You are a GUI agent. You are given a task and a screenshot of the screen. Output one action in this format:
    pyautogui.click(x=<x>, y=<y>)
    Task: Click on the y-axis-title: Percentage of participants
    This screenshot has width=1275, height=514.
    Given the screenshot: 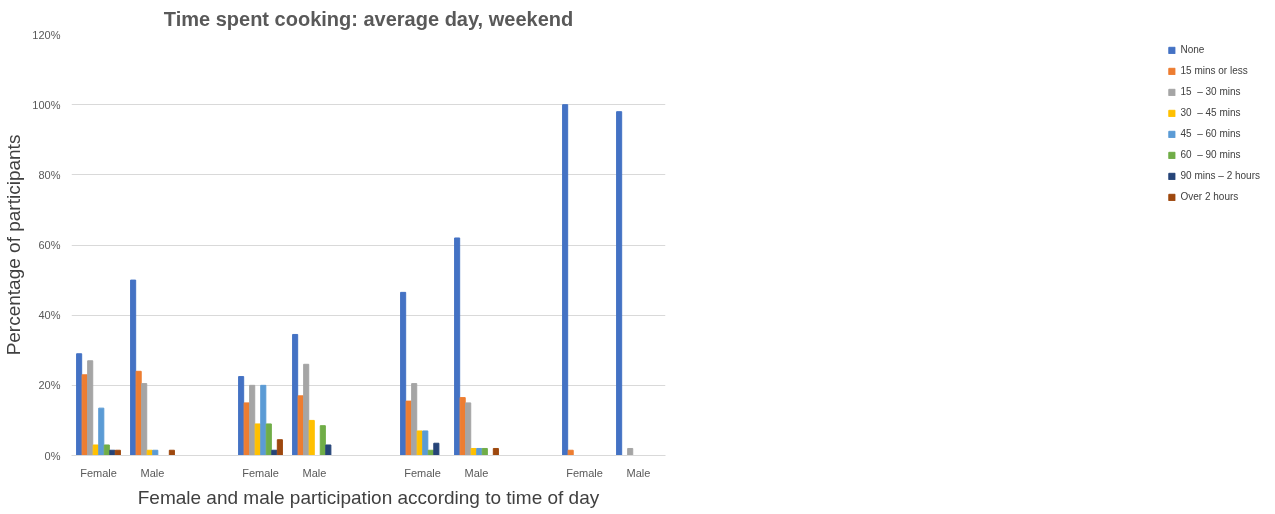 What is the action you would take?
    pyautogui.click(x=14, y=245)
    